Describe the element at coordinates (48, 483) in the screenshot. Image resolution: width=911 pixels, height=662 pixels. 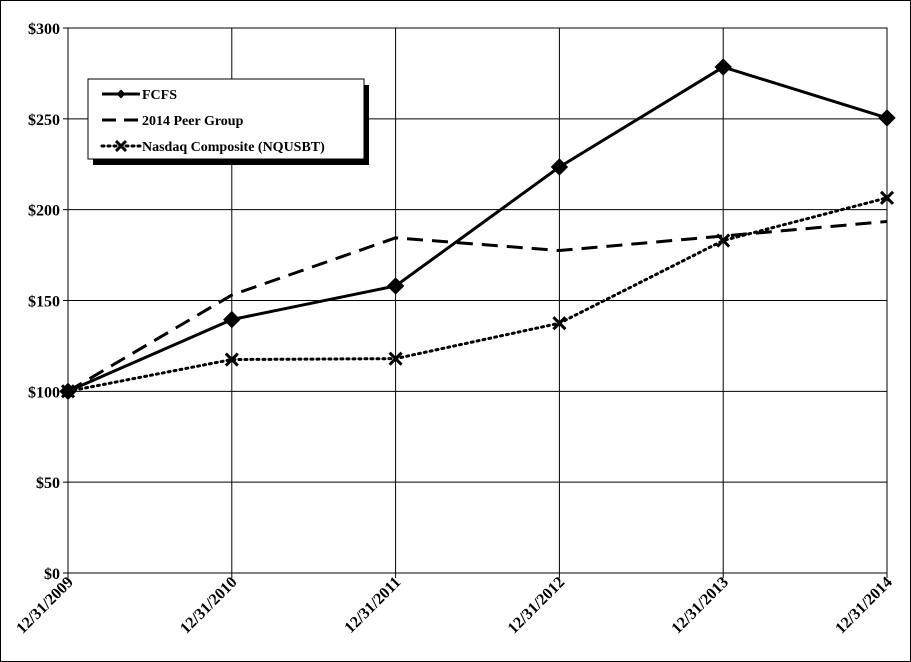
I see `y-tick-label: $50` at that location.